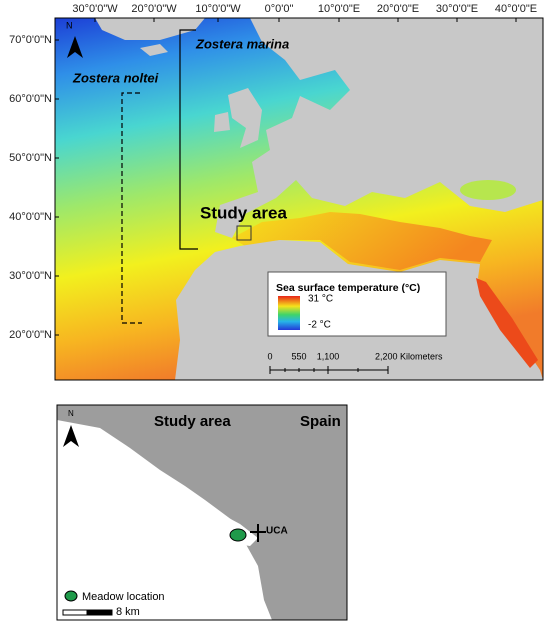  What do you see at coordinates (516, 9) in the screenshot?
I see `lon-label: 40°0'0"E` at bounding box center [516, 9].